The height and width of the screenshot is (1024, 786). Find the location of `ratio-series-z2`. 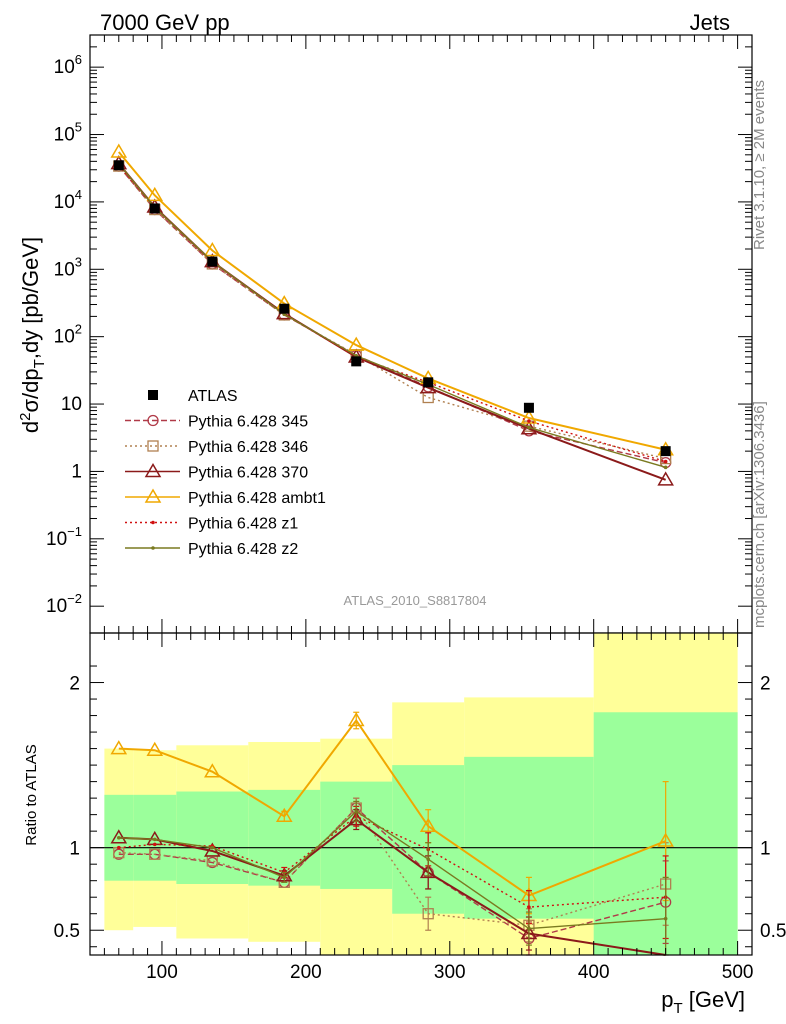

ratio-series-z2 is located at coordinates (392, 878).